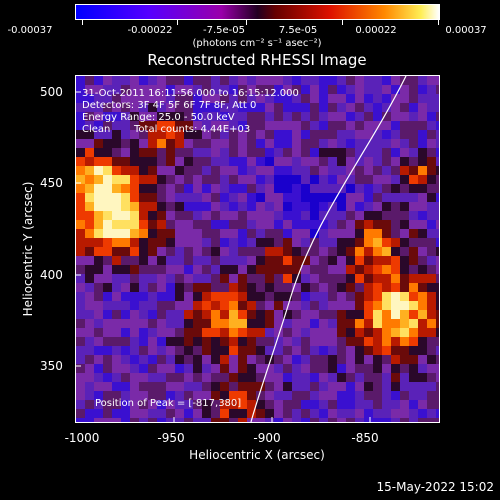  I want to click on colorbar-tick-label: -0.00037, so click(30, 30).